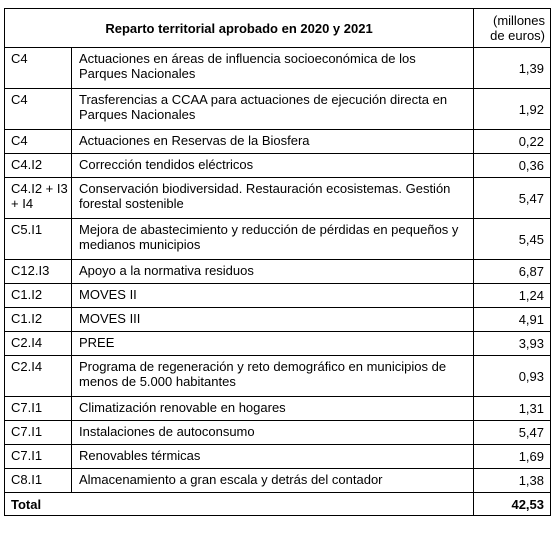  I want to click on row-description: MOVES II, so click(272, 295).